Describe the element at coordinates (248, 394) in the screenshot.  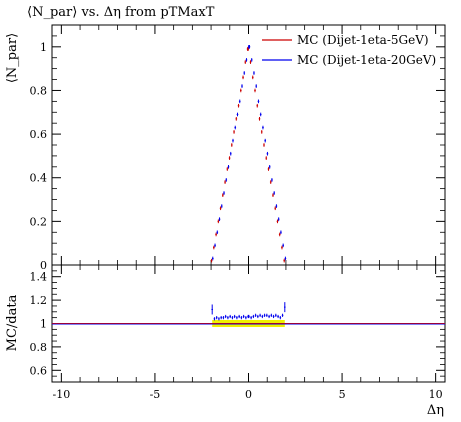
I see `x-tick-label: 0` at that location.